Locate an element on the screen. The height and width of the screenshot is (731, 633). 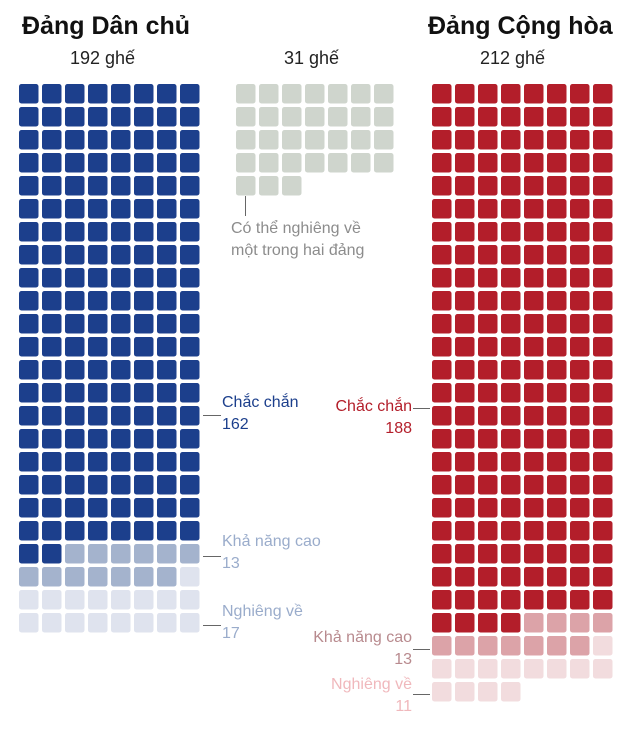
dem-lean-label-name: Nghiêng về is located at coordinates (262, 611).